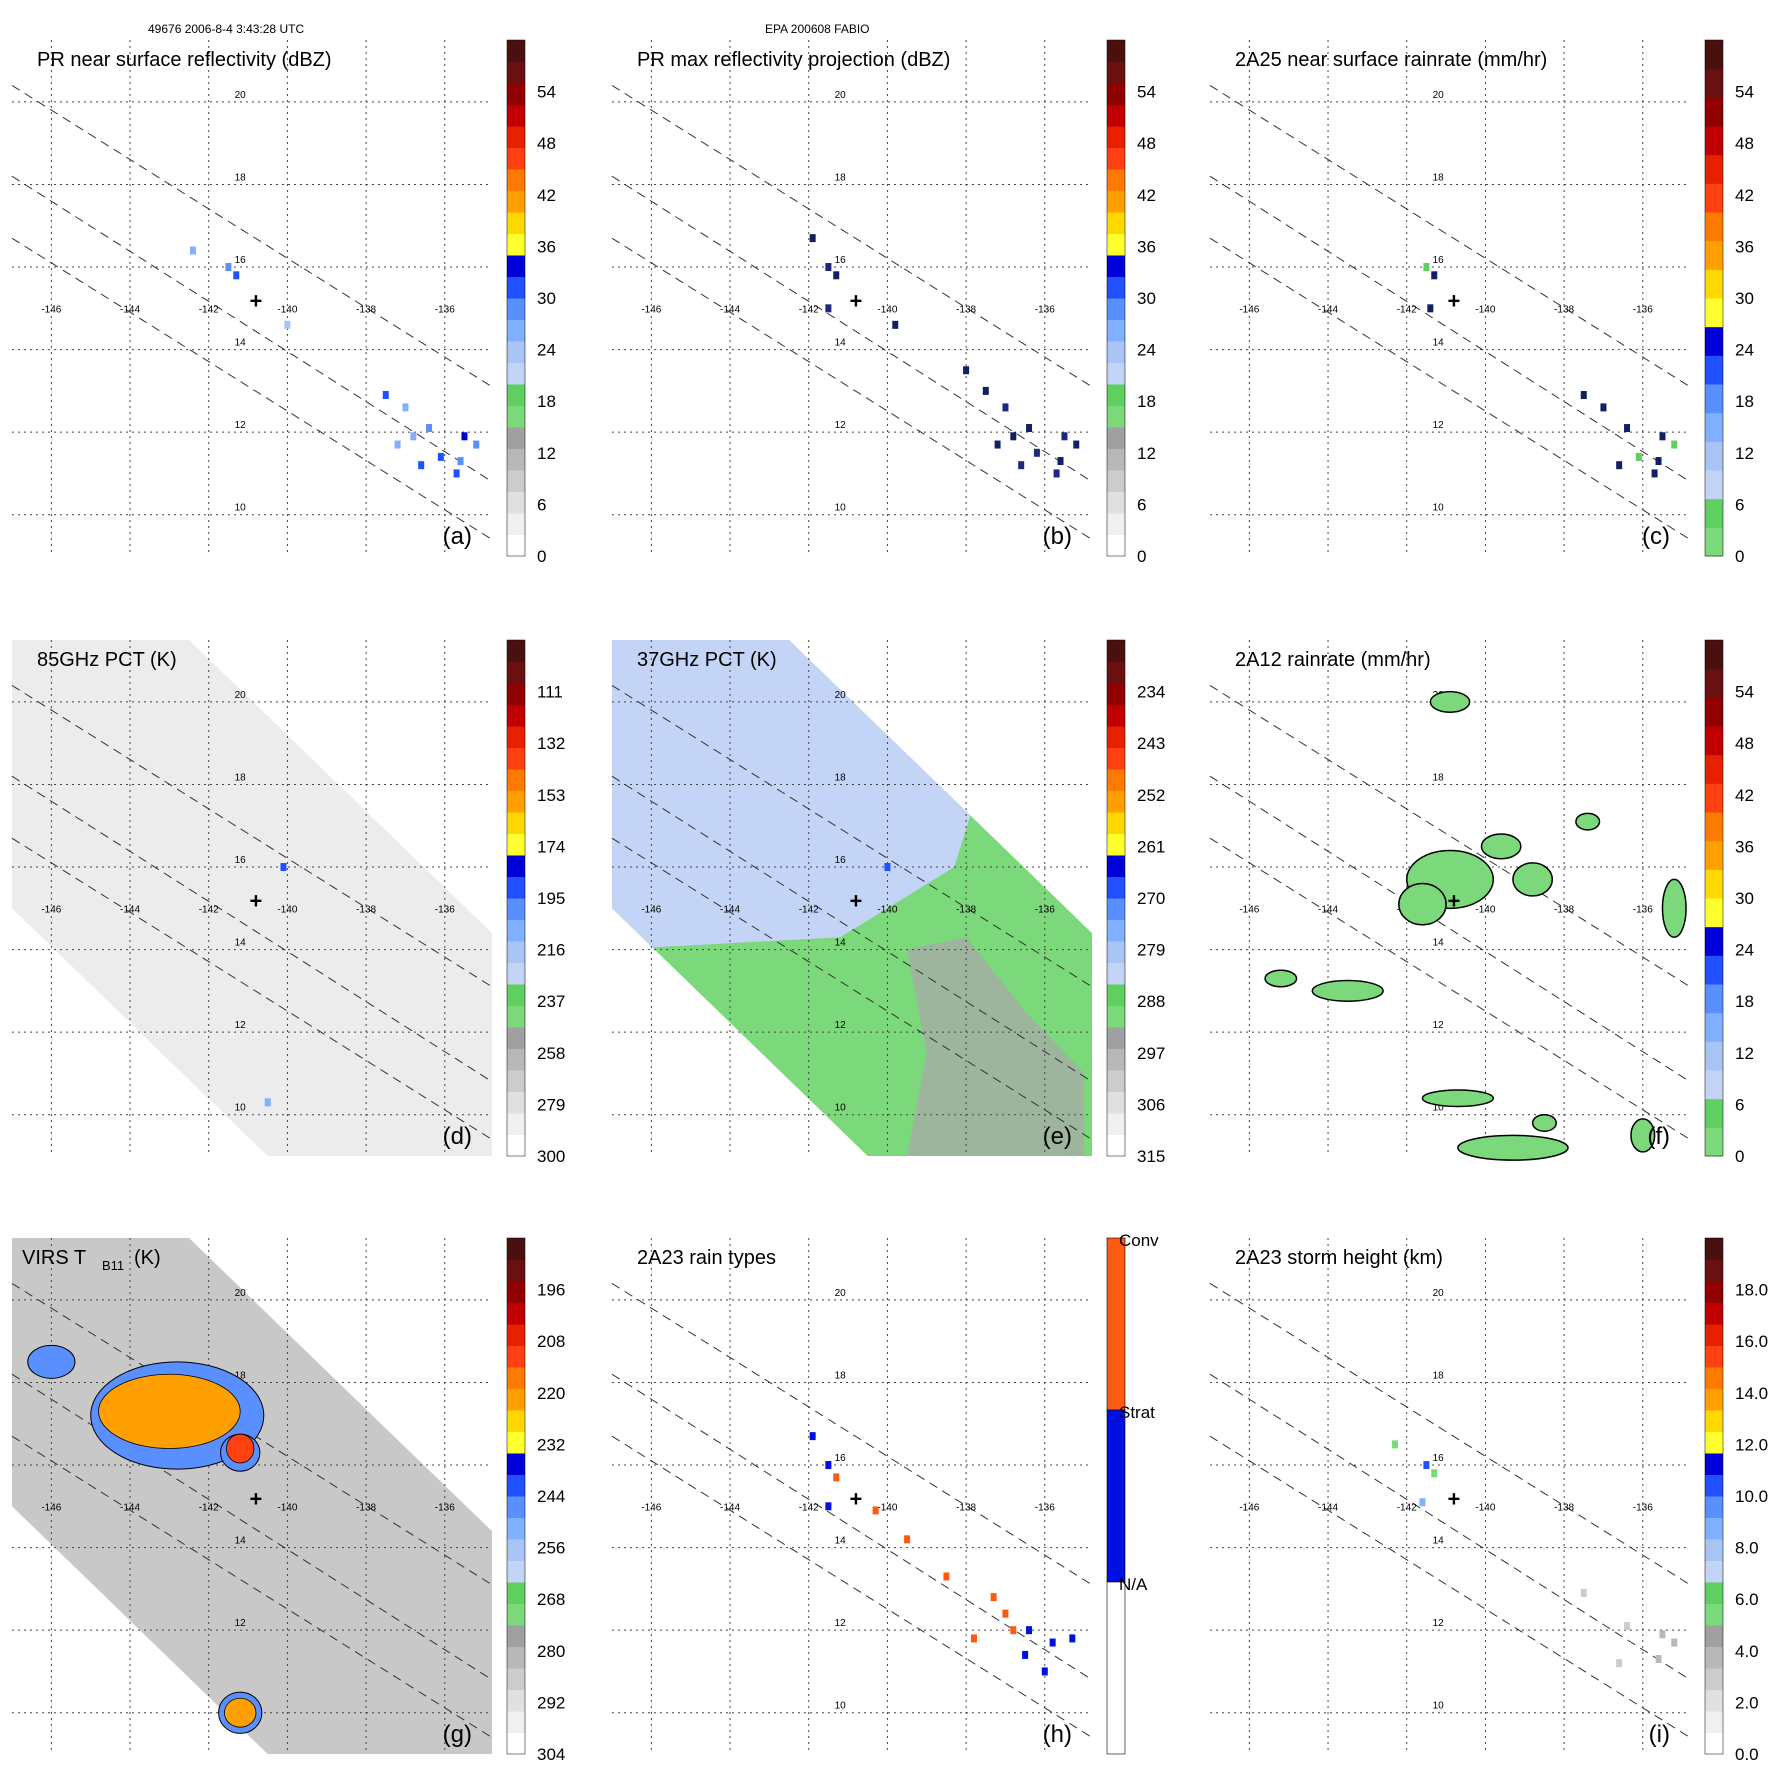  I want to click on colorbar-tick-label: 244, so click(551, 1496).